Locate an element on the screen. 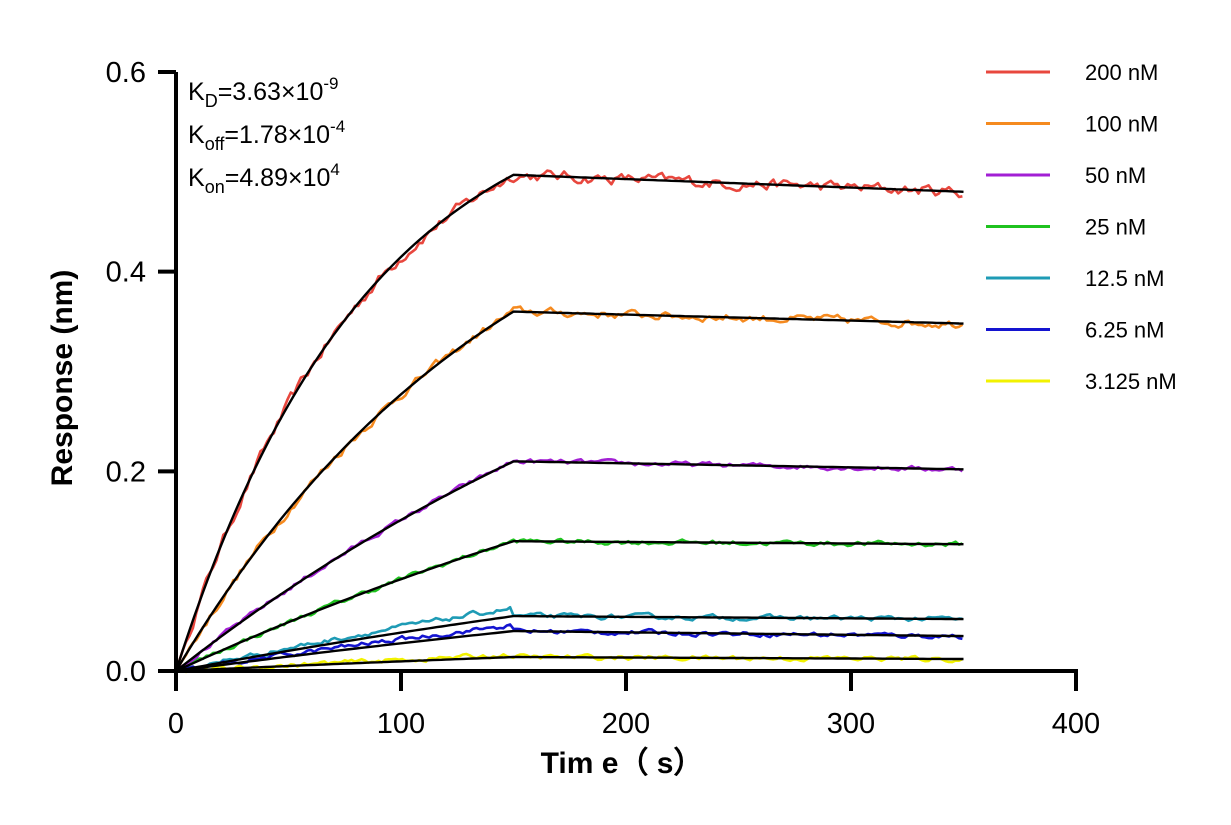 This screenshot has width=1231, height=825. x-tick-label: 100 is located at coordinates (401, 724).